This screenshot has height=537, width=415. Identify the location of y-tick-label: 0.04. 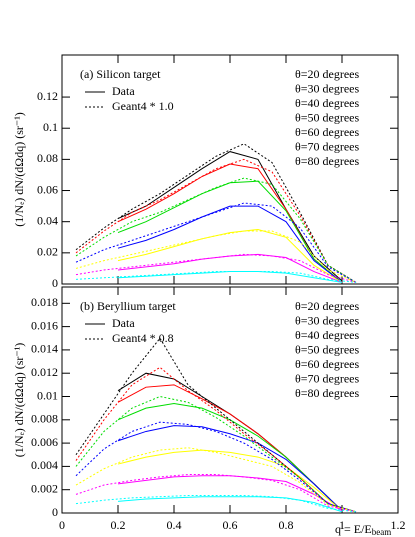
(47, 220).